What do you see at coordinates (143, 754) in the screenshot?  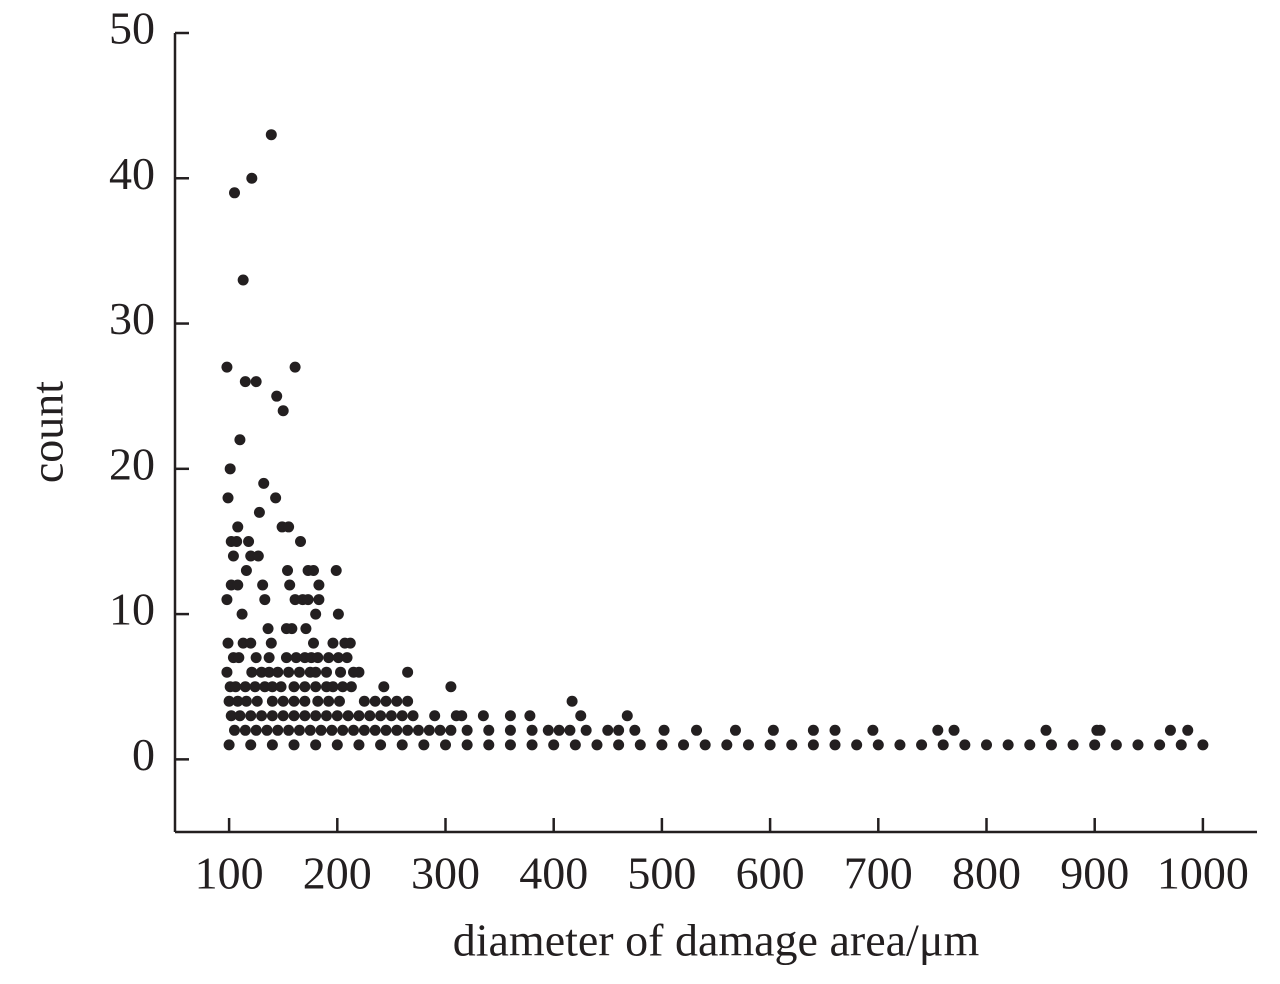 I see `y-tick-label: 0` at bounding box center [143, 754].